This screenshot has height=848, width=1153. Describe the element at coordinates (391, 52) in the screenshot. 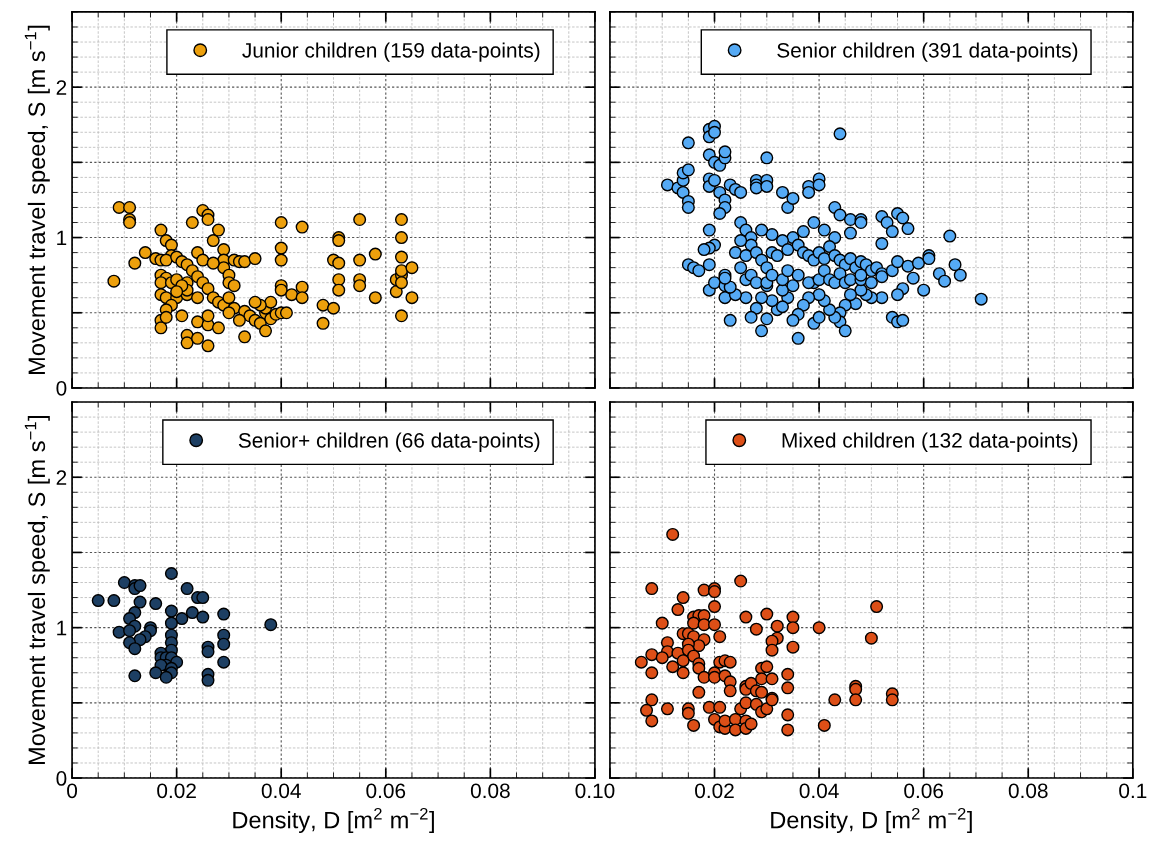

I see `legend-label: Junior children (159 data-points)` at that location.